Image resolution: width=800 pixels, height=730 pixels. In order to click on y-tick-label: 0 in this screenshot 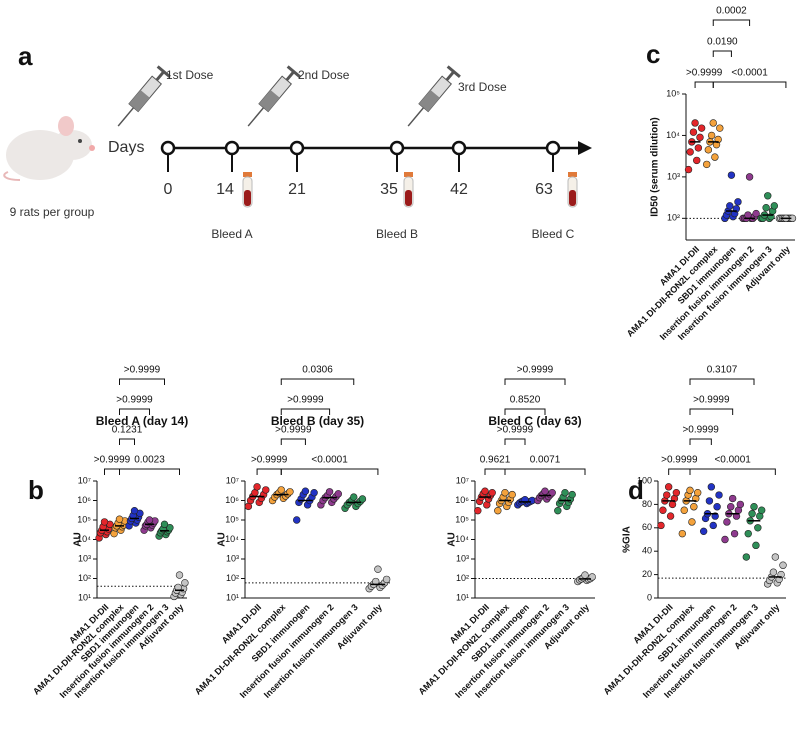, I will do `click(649, 597)`.